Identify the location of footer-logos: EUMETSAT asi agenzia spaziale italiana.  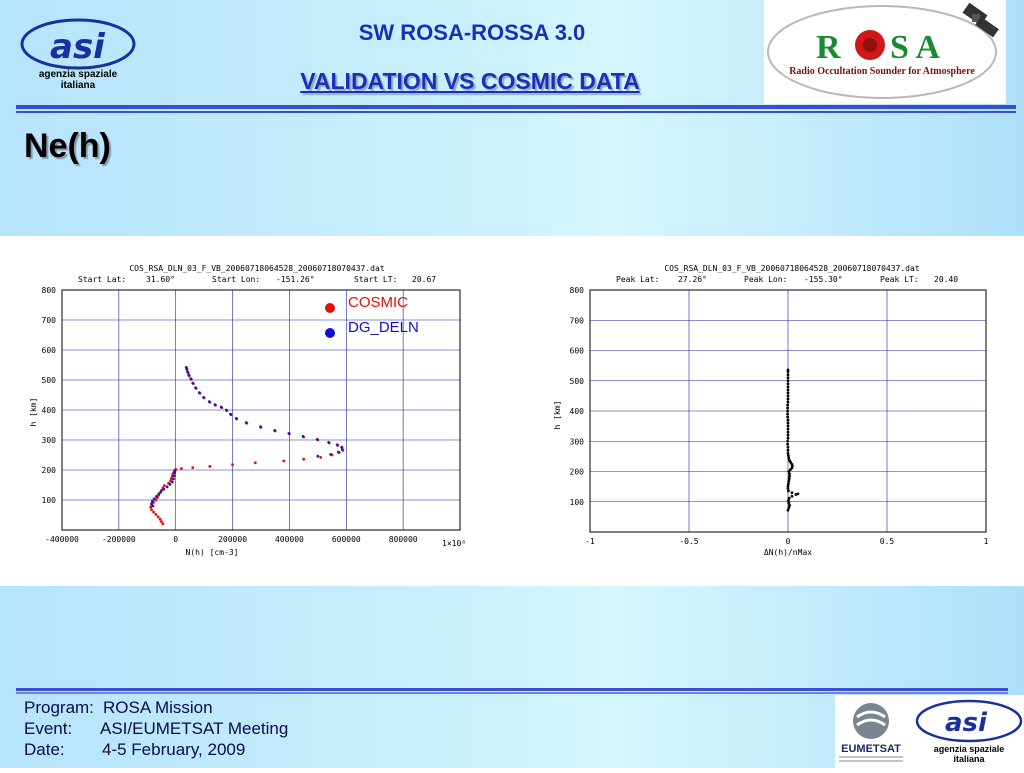
(929, 731).